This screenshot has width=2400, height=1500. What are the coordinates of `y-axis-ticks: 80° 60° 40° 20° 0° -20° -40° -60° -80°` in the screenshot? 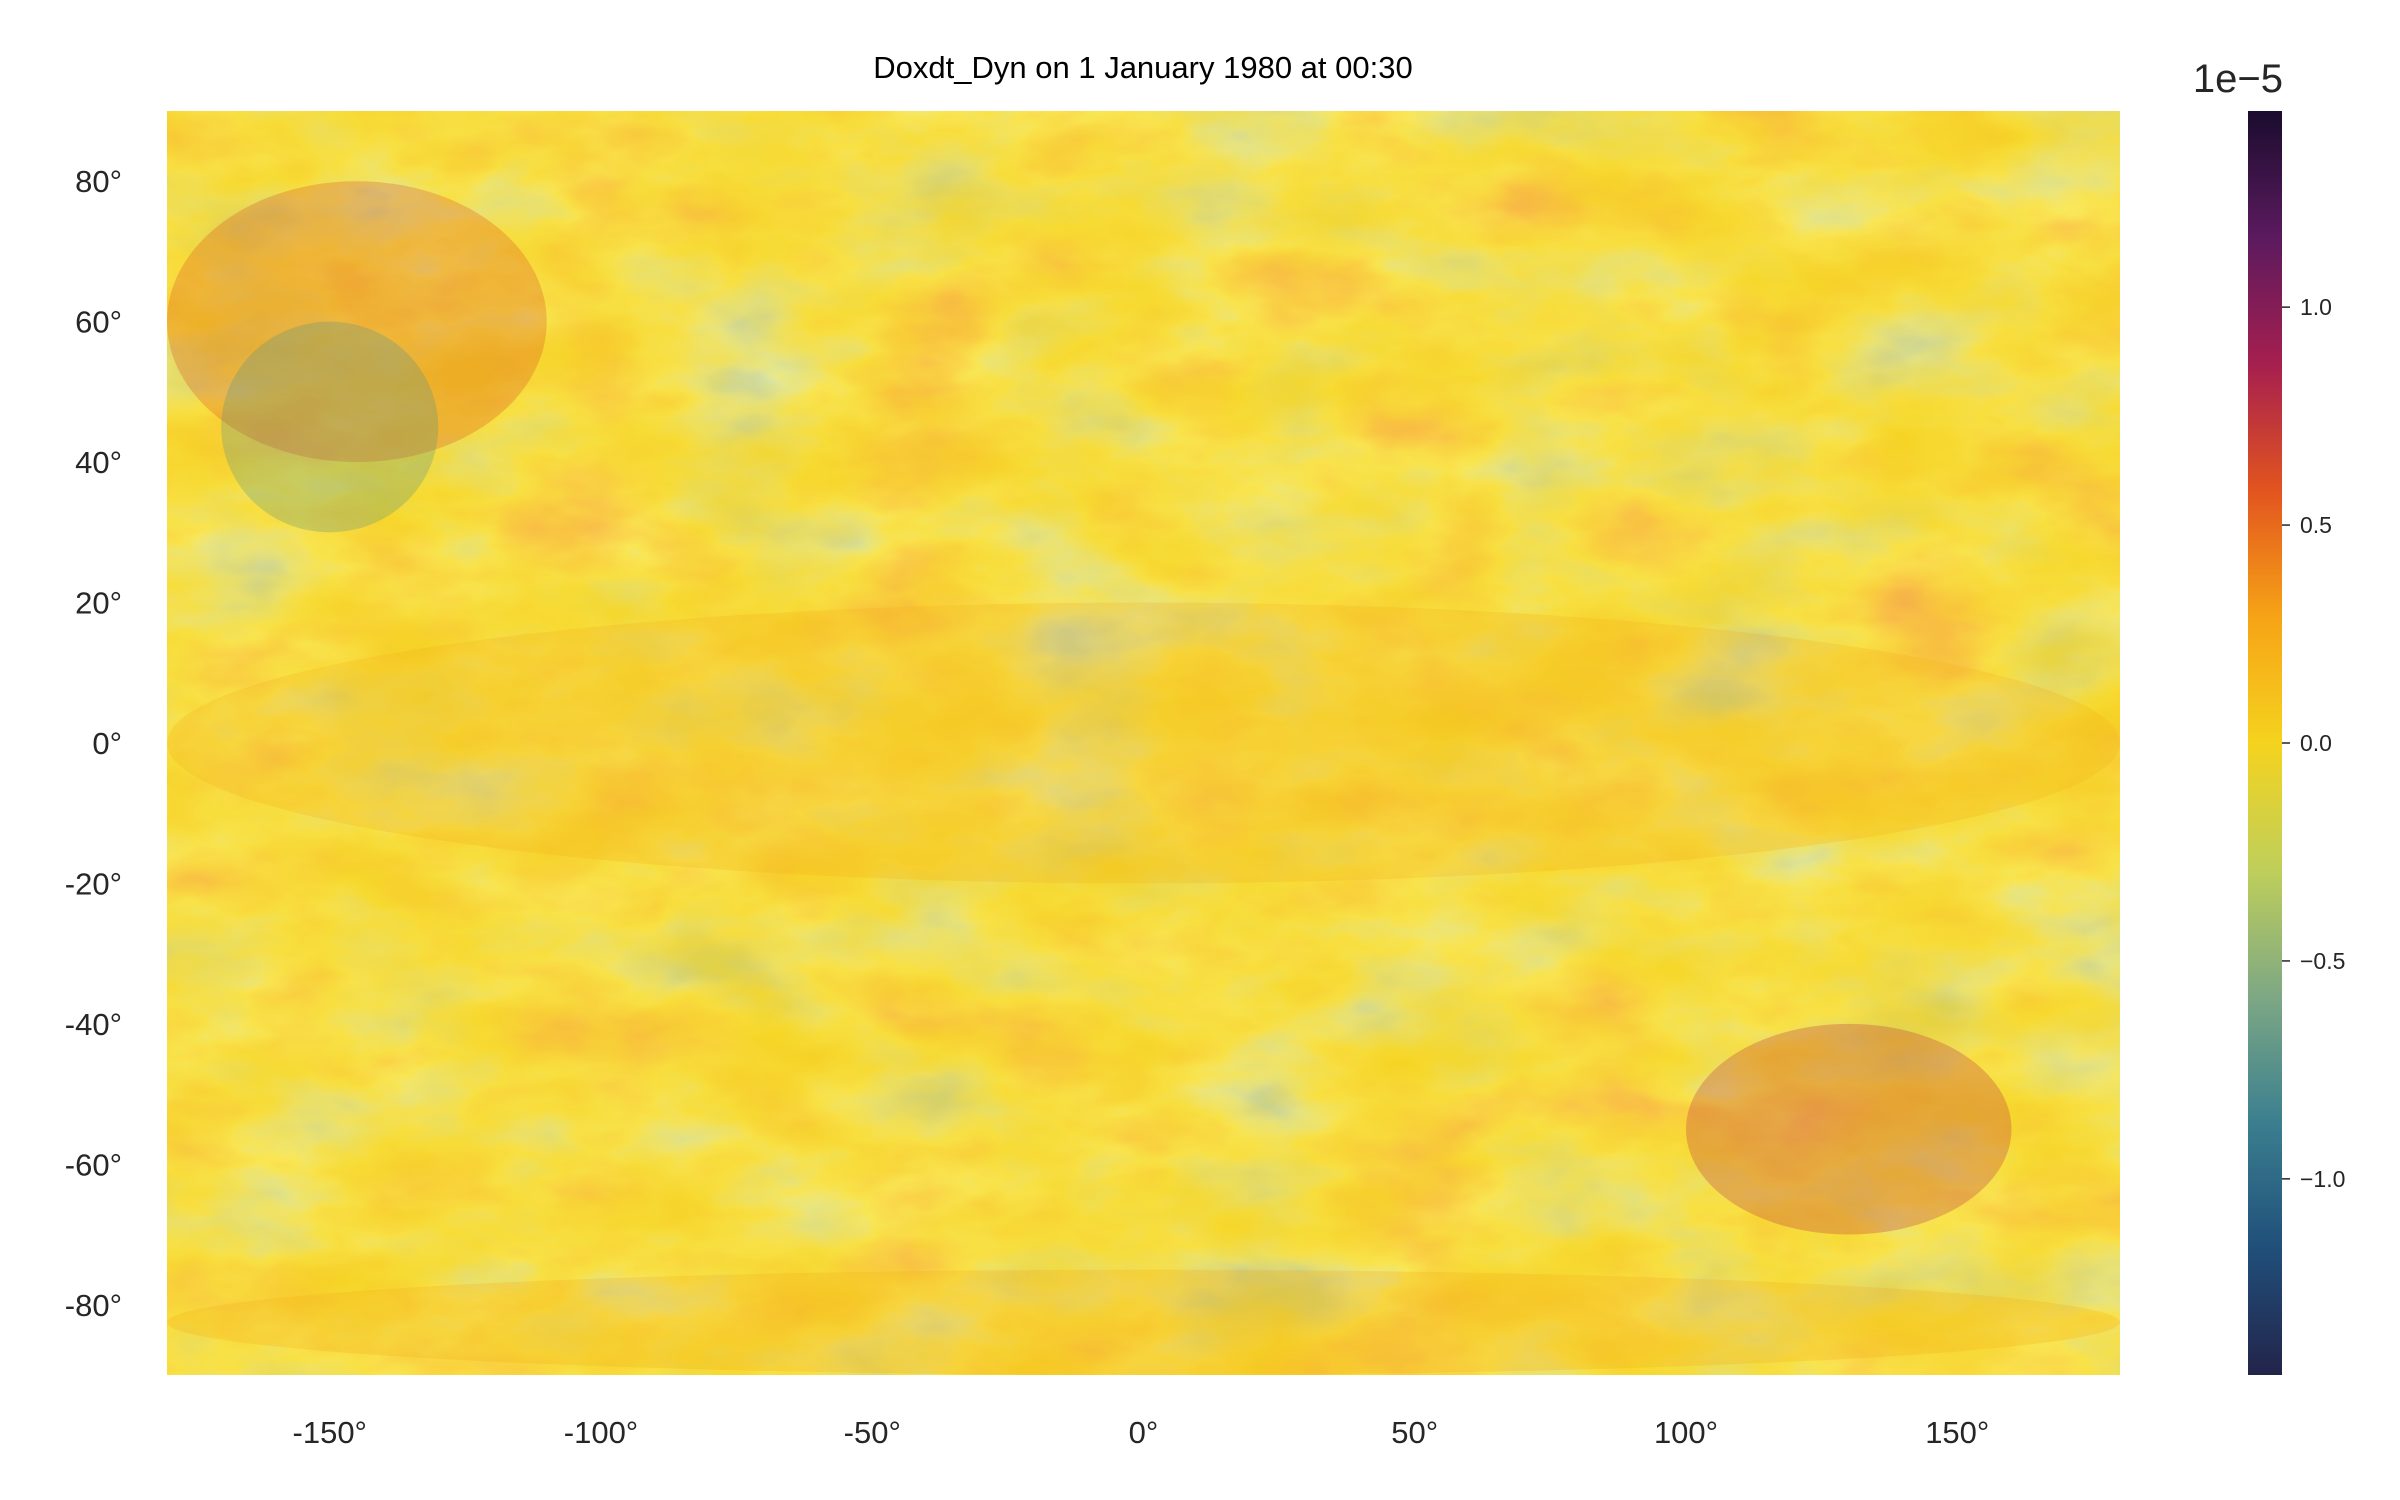 It's located at (93, 743).